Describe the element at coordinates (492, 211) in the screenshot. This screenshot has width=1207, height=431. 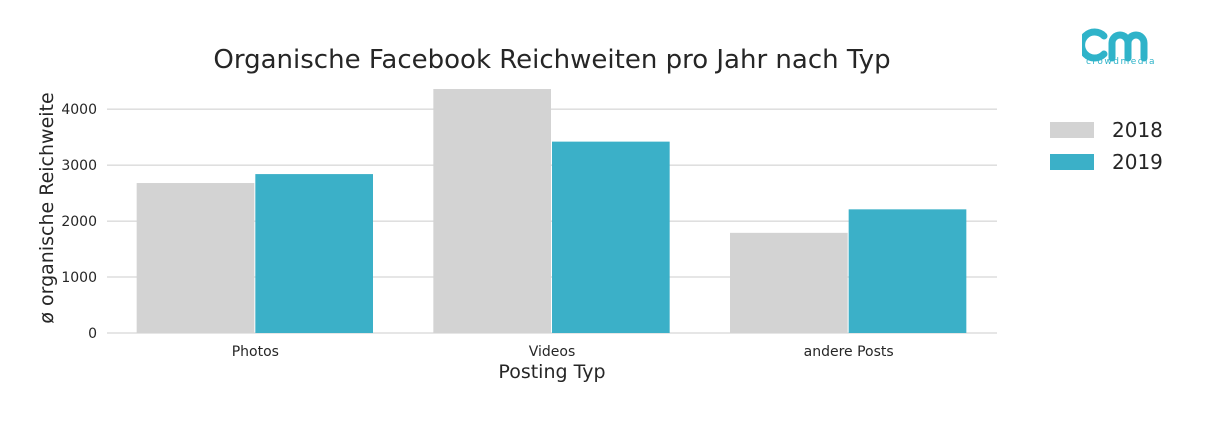
I see `bar-2018-videos` at that location.